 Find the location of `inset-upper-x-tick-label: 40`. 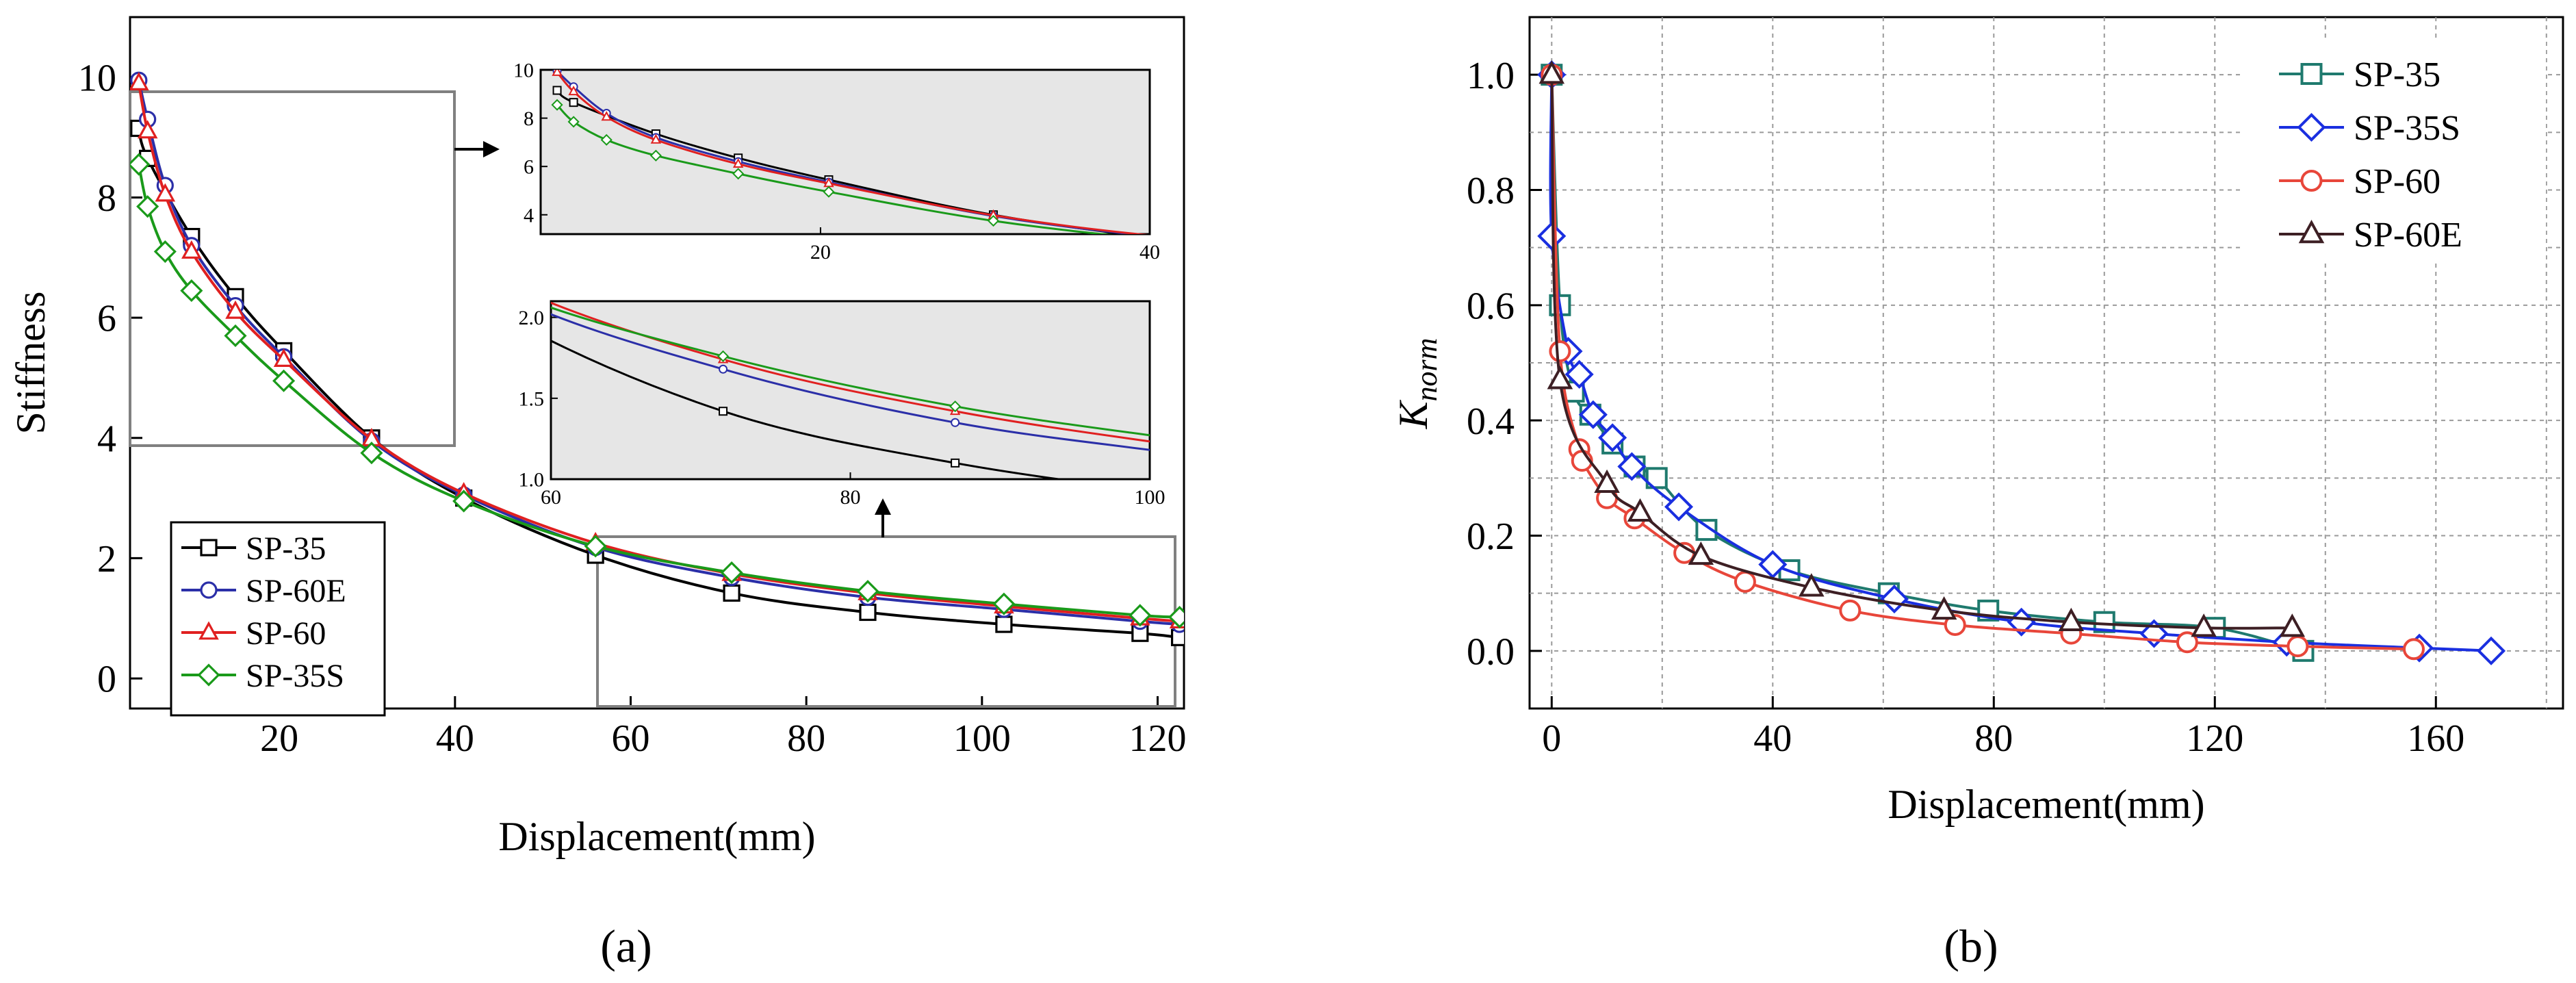

inset-upper-x-tick-label: 40 is located at coordinates (1149, 252).